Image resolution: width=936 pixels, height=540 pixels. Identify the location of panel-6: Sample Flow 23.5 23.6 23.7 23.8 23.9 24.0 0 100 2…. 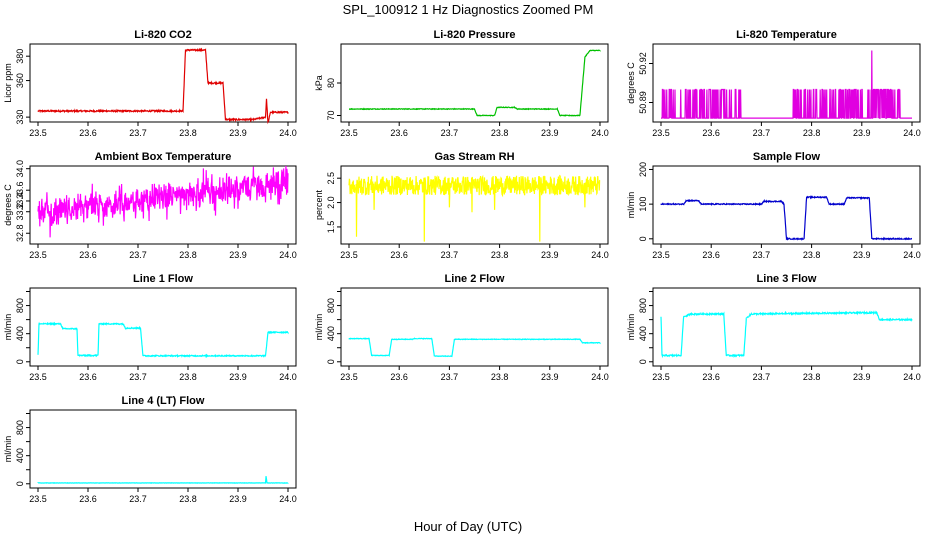
(773, 205).